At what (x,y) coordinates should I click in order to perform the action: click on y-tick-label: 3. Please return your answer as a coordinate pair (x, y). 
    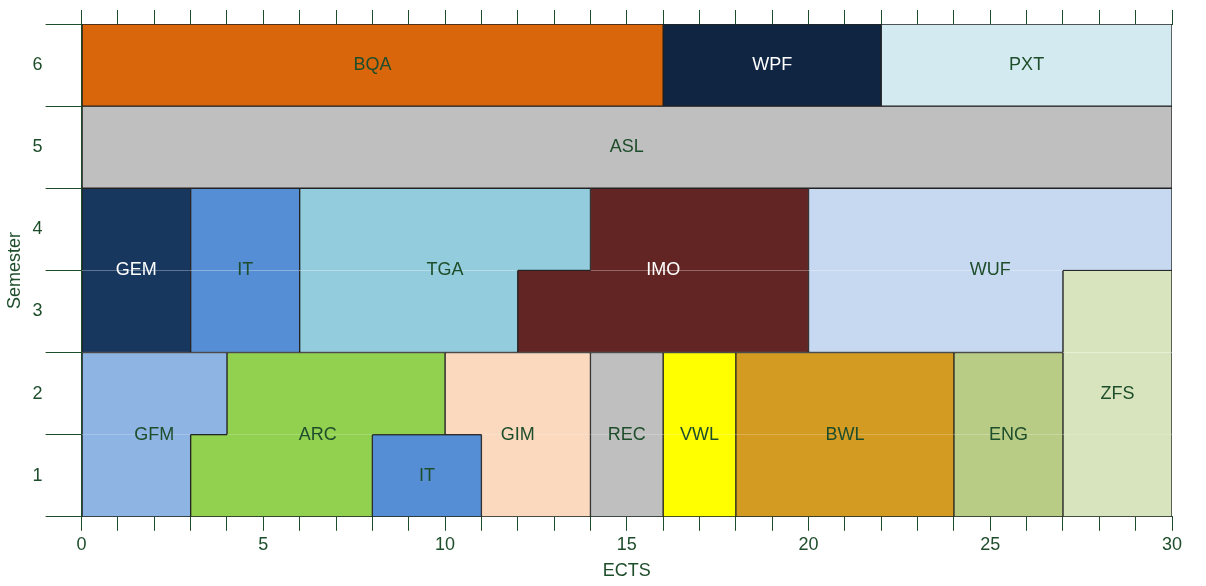
    Looking at the image, I should click on (37, 310).